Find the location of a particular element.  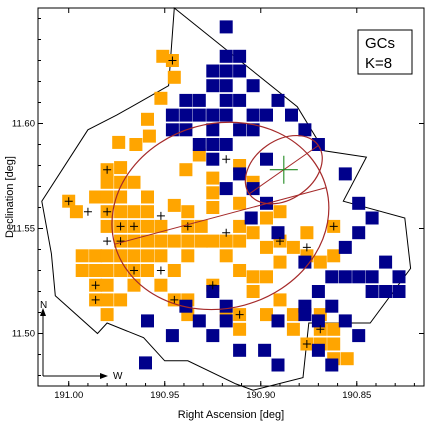

x-tick-label: 190.90 is located at coordinates (260, 395).